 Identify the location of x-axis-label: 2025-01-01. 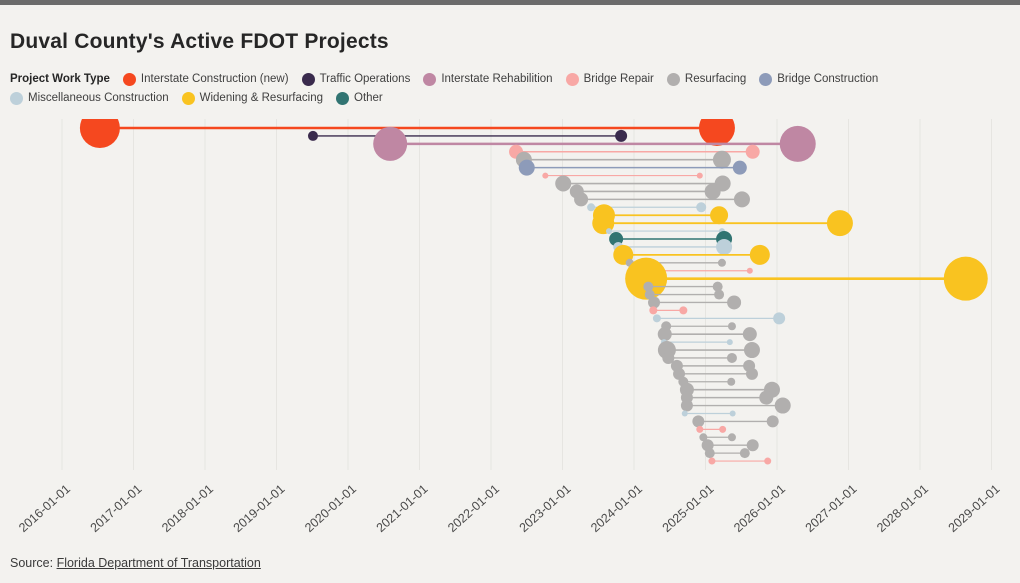
(688, 508).